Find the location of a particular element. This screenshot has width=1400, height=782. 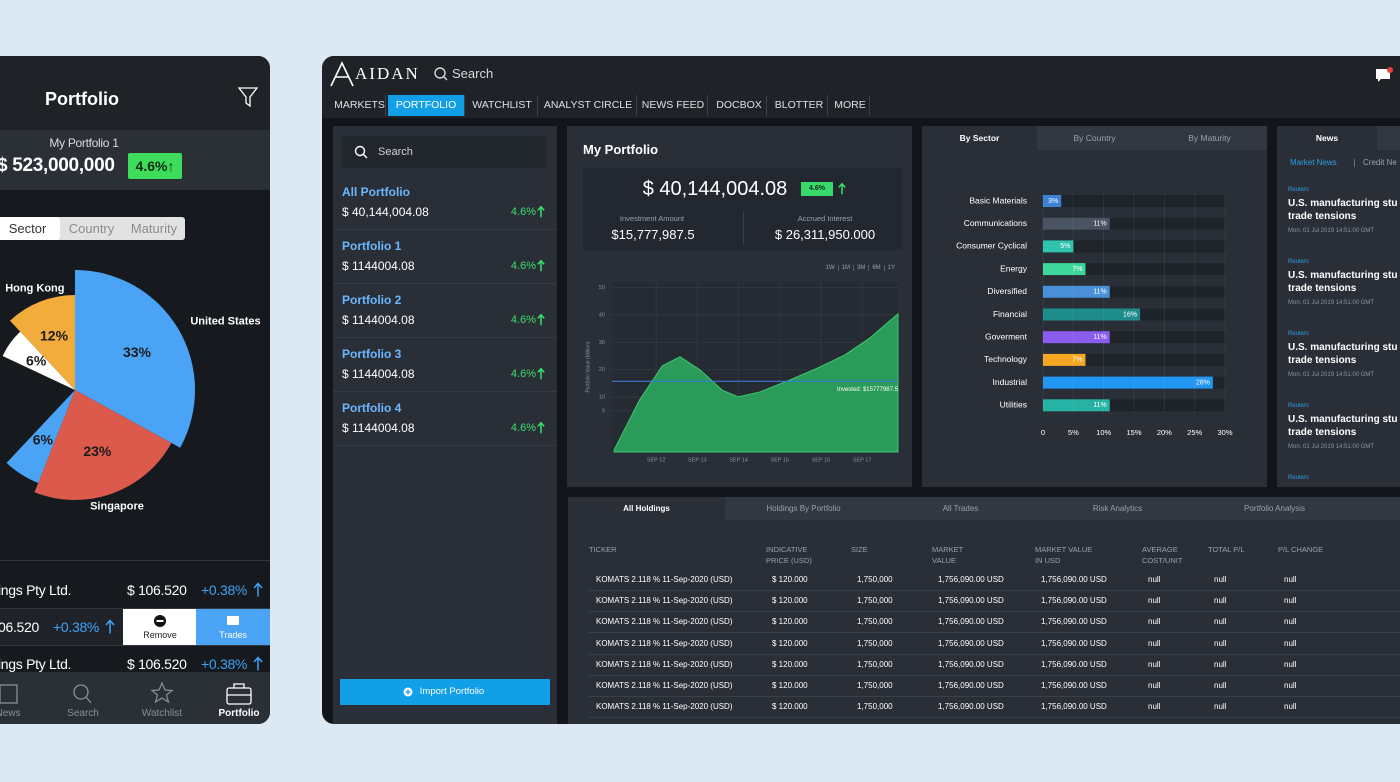

segment-tab: Sector is located at coordinates (30, 228).